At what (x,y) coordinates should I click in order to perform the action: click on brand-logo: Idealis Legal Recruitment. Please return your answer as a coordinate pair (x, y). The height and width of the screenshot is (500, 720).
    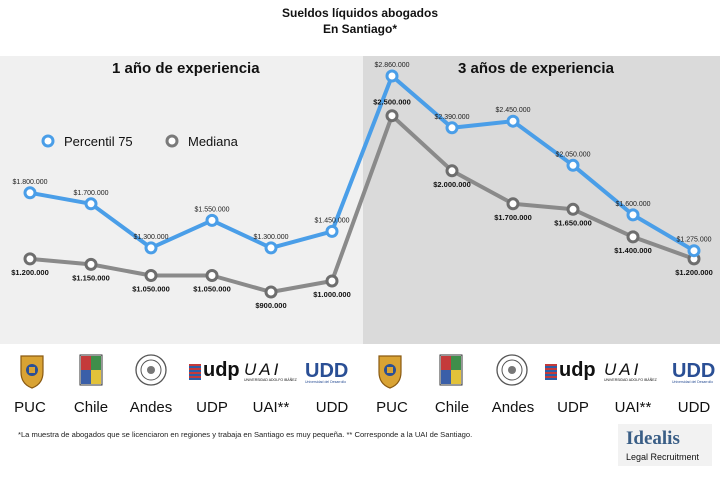
    Looking at the image, I should click on (665, 445).